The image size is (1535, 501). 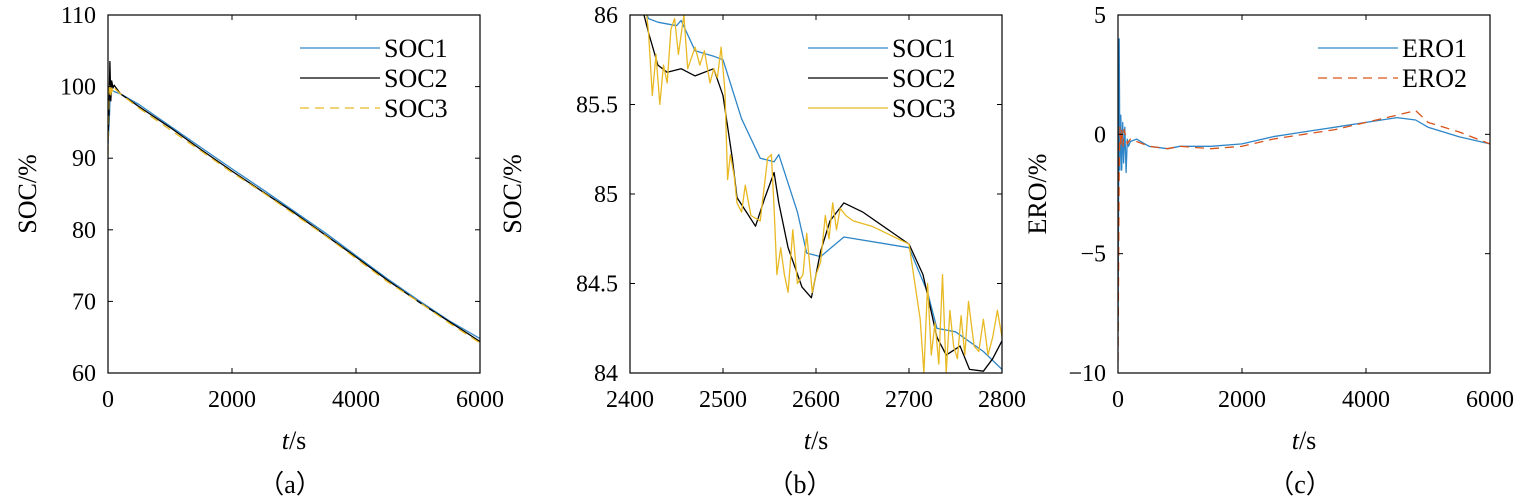 I want to click on x-tick-label: 2400, so click(x=630, y=400).